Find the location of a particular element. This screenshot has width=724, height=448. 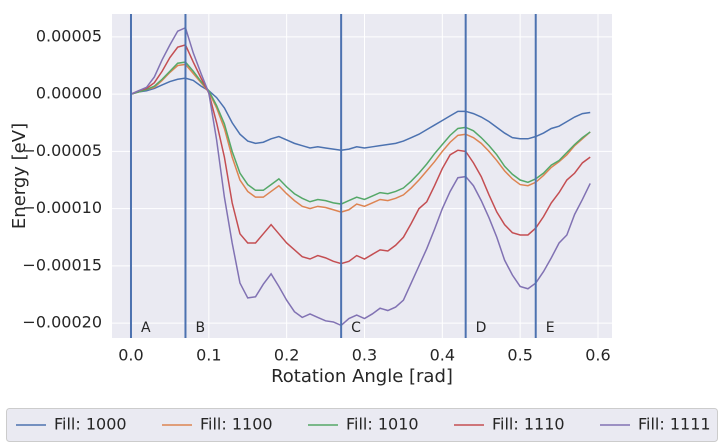

legend-label: Fill: 1111 is located at coordinates (674, 424).